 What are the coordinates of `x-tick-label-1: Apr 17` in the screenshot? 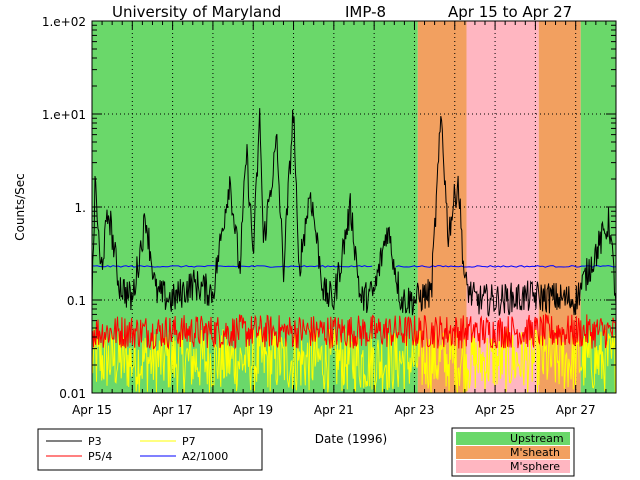 It's located at (173, 410).